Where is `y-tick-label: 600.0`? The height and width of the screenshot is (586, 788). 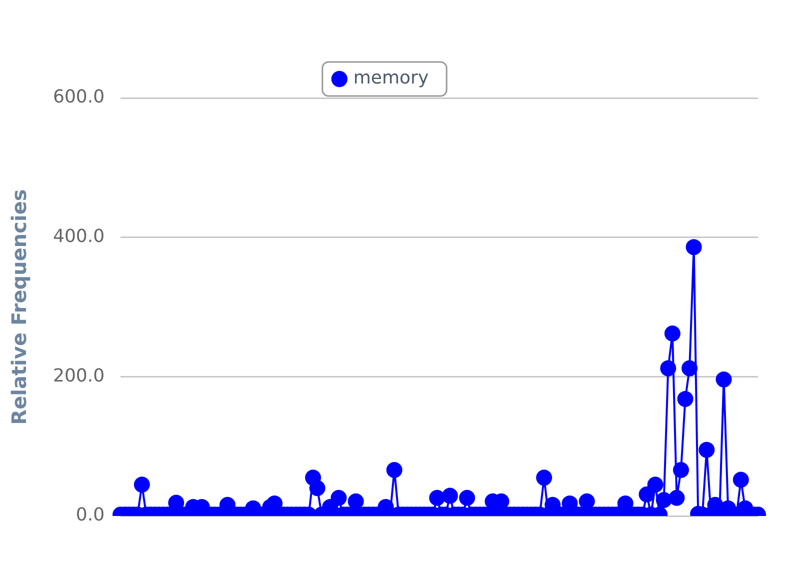 y-tick-label: 600.0 is located at coordinates (79, 97).